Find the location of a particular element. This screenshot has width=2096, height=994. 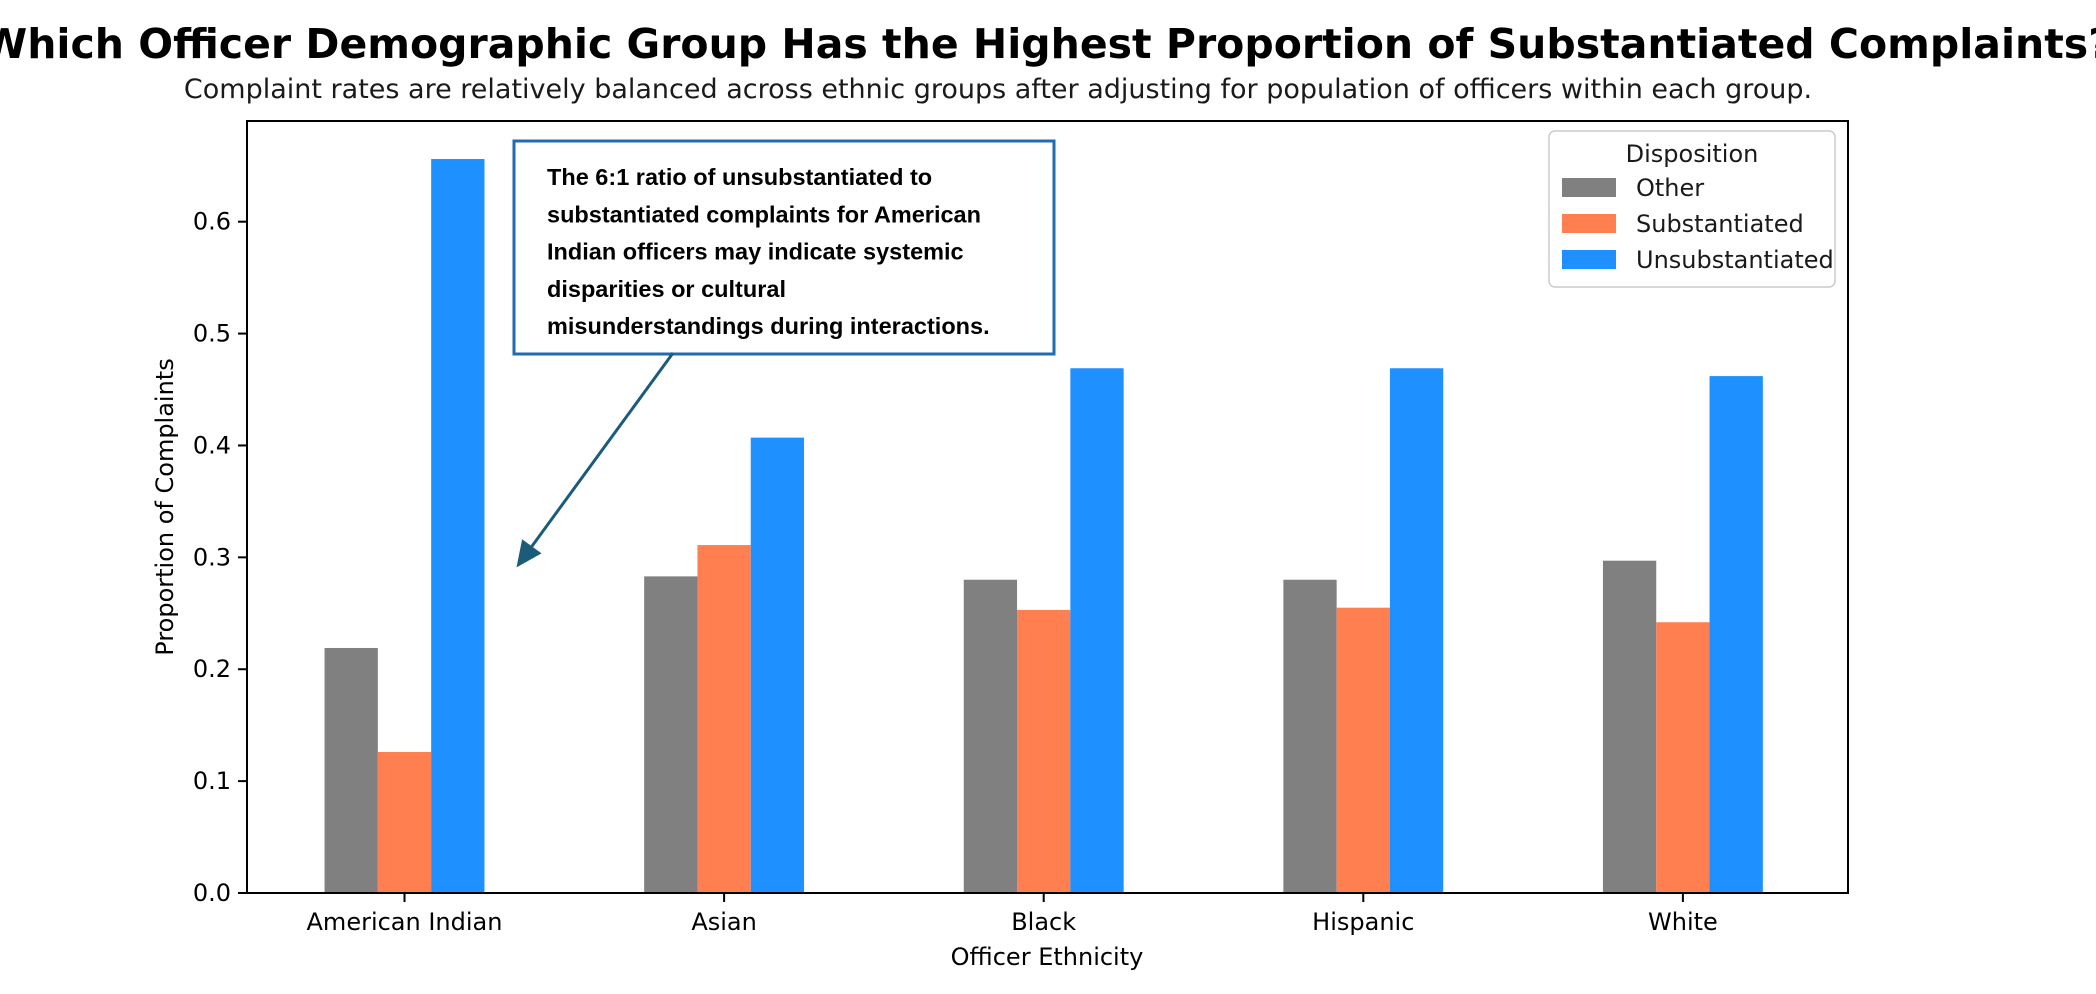

bar-unsubstantiated-black is located at coordinates (1097, 630).